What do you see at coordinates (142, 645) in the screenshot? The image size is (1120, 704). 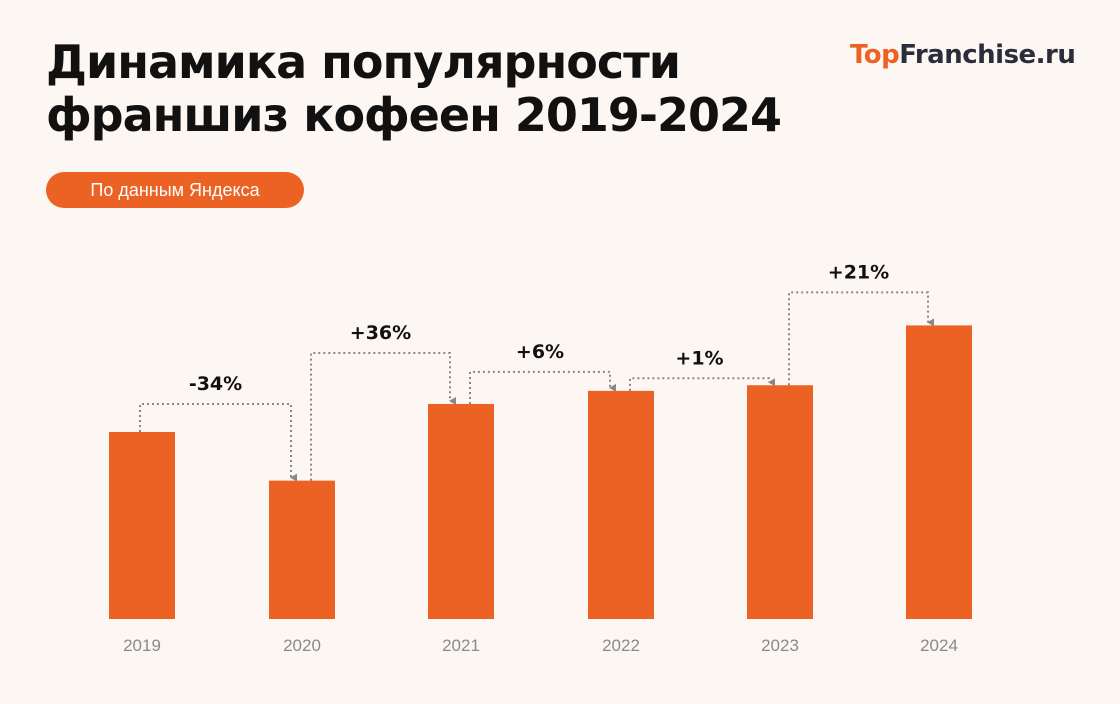 I see `x-tick-label: 2019` at bounding box center [142, 645].